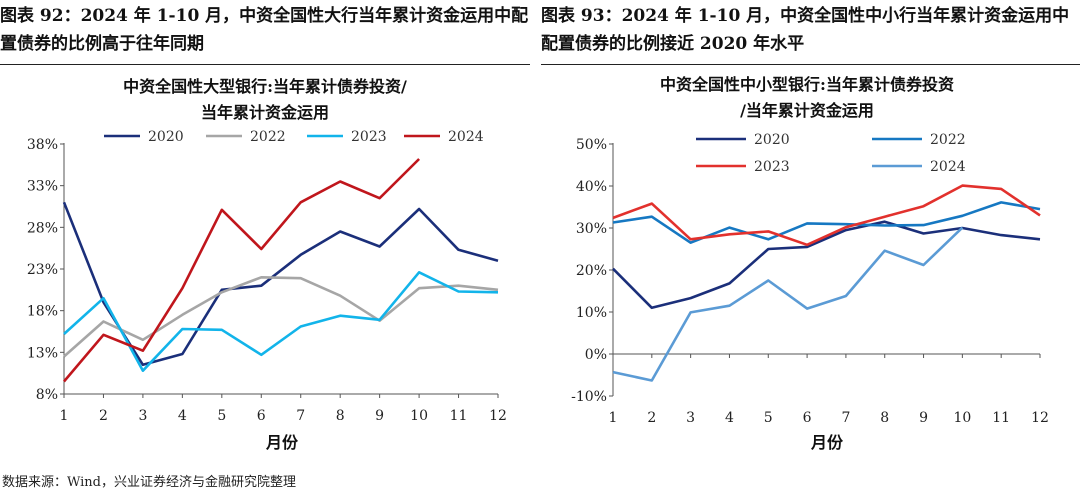  I want to click on series-line-2024, so click(788, 304).